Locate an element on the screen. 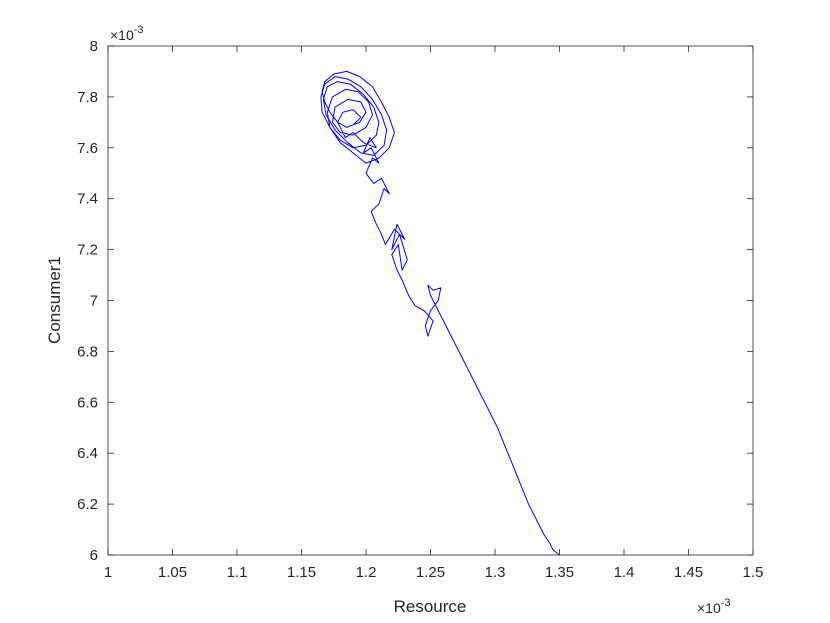  y-tick-label: 7.6 is located at coordinates (87, 148).